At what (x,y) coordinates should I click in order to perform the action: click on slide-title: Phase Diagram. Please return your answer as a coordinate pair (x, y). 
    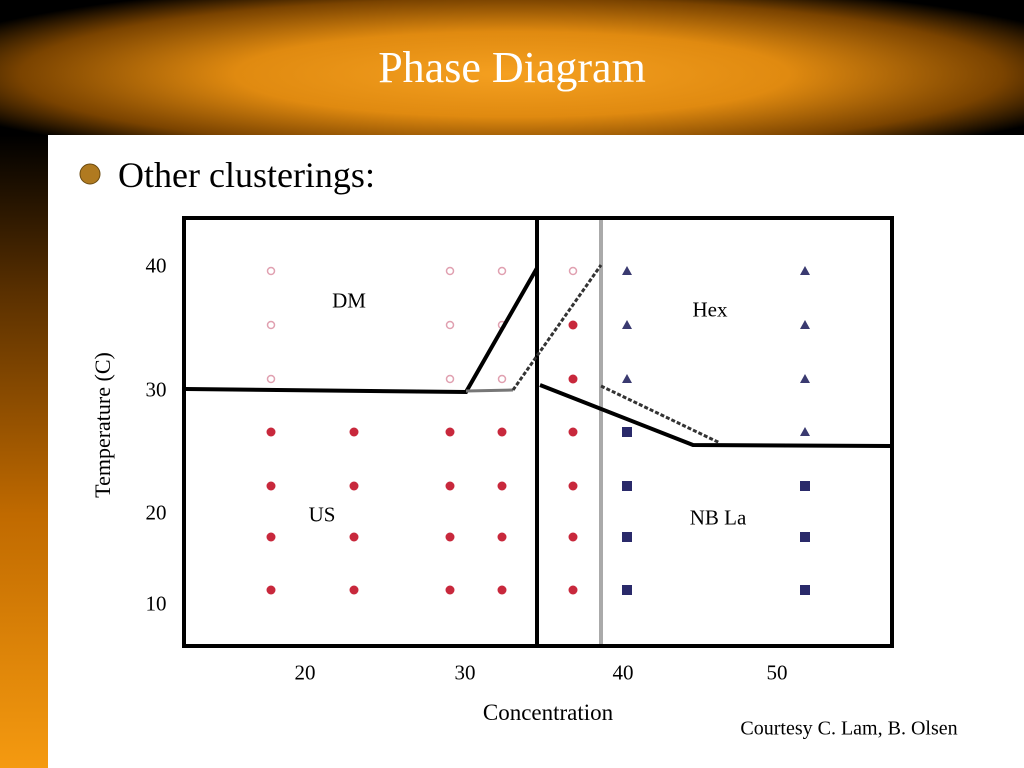
    Looking at the image, I should click on (512, 67).